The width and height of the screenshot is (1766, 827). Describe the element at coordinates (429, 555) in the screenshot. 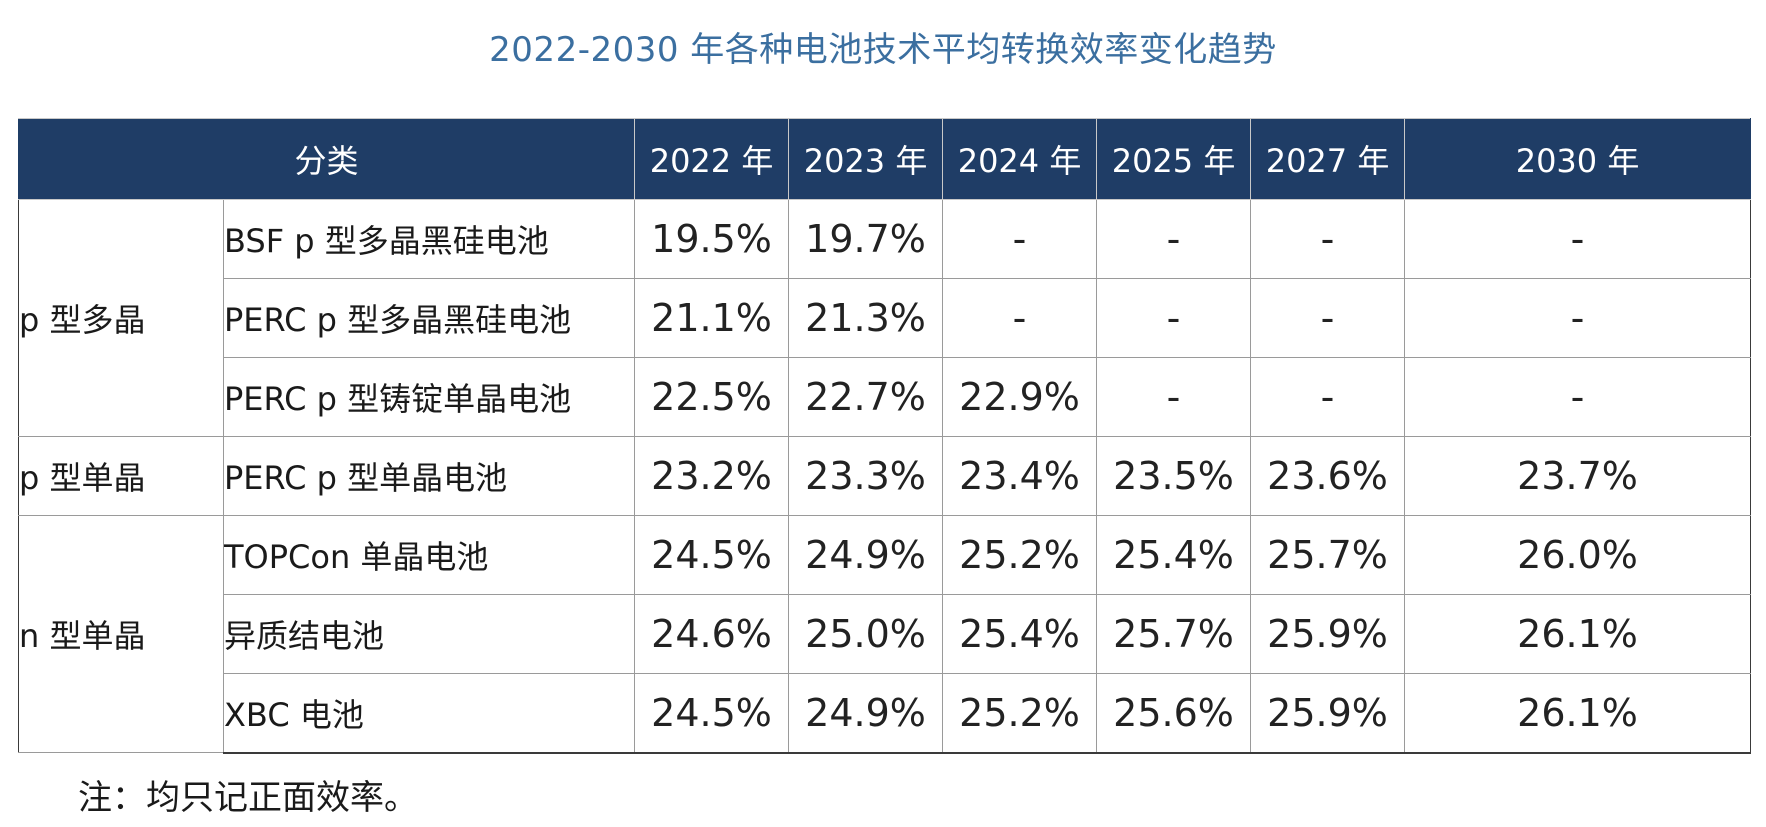

I see `tech-name: TOPCon 单晶电池` at that location.